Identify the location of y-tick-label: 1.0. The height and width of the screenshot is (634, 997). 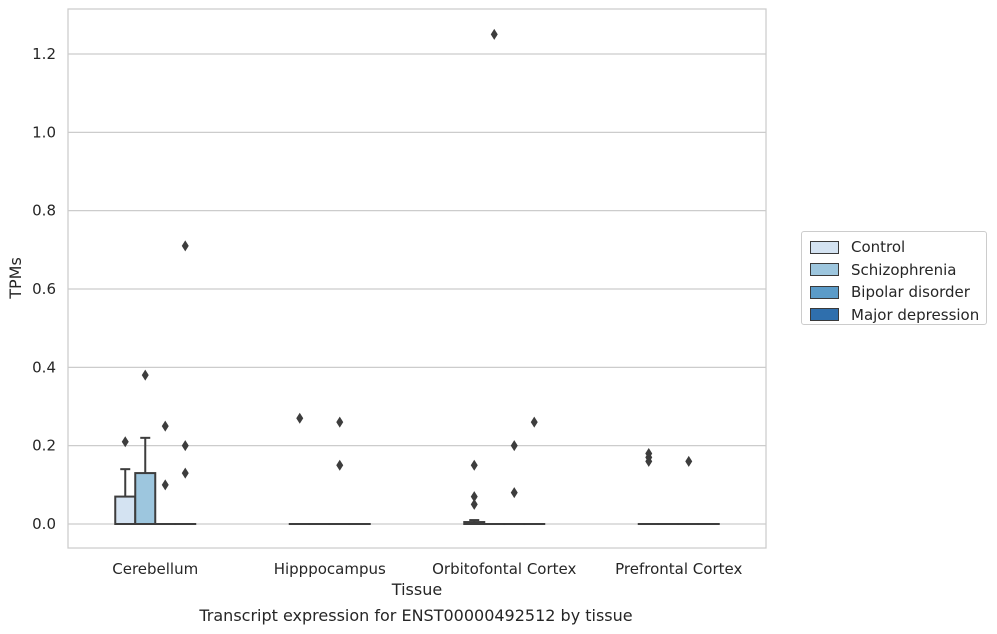
(44, 132).